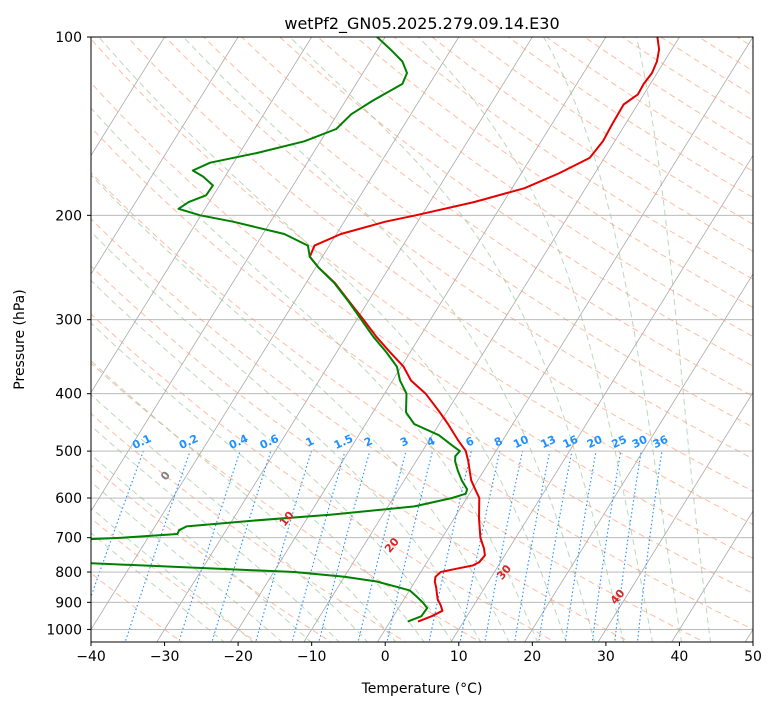 This screenshot has height=712, width=775. What do you see at coordinates (64, 630) in the screenshot?
I see `y-tick-label: 1000` at bounding box center [64, 630].